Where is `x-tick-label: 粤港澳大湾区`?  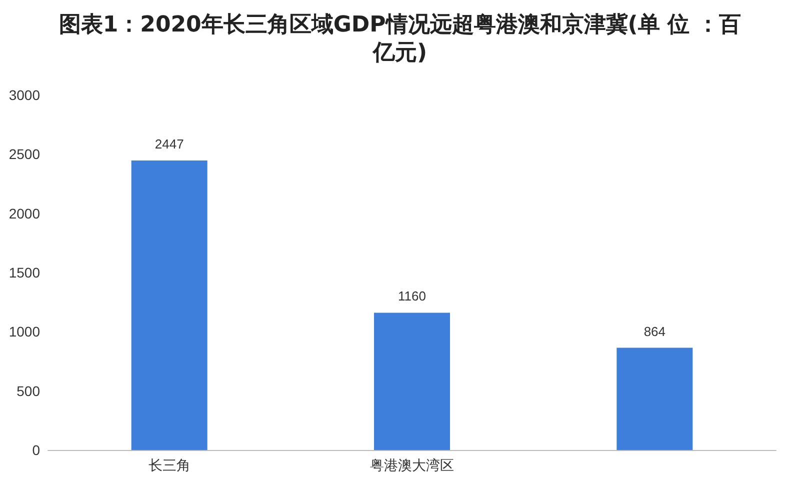
x-tick-label: 粤港澳大湾区 is located at coordinates (412, 465).